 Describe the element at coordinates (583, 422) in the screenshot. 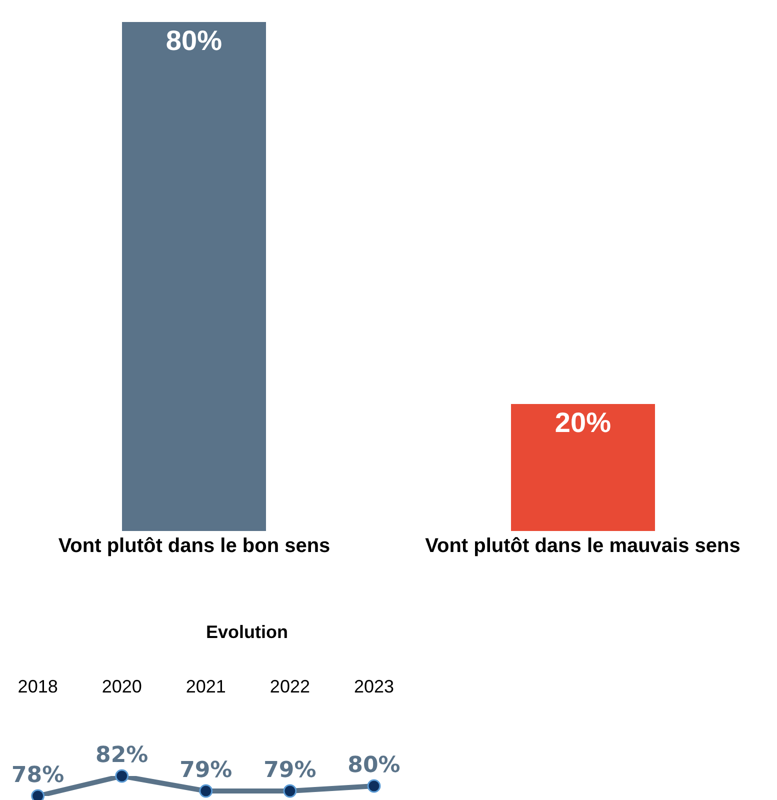

I see `data-label: 20%` at that location.